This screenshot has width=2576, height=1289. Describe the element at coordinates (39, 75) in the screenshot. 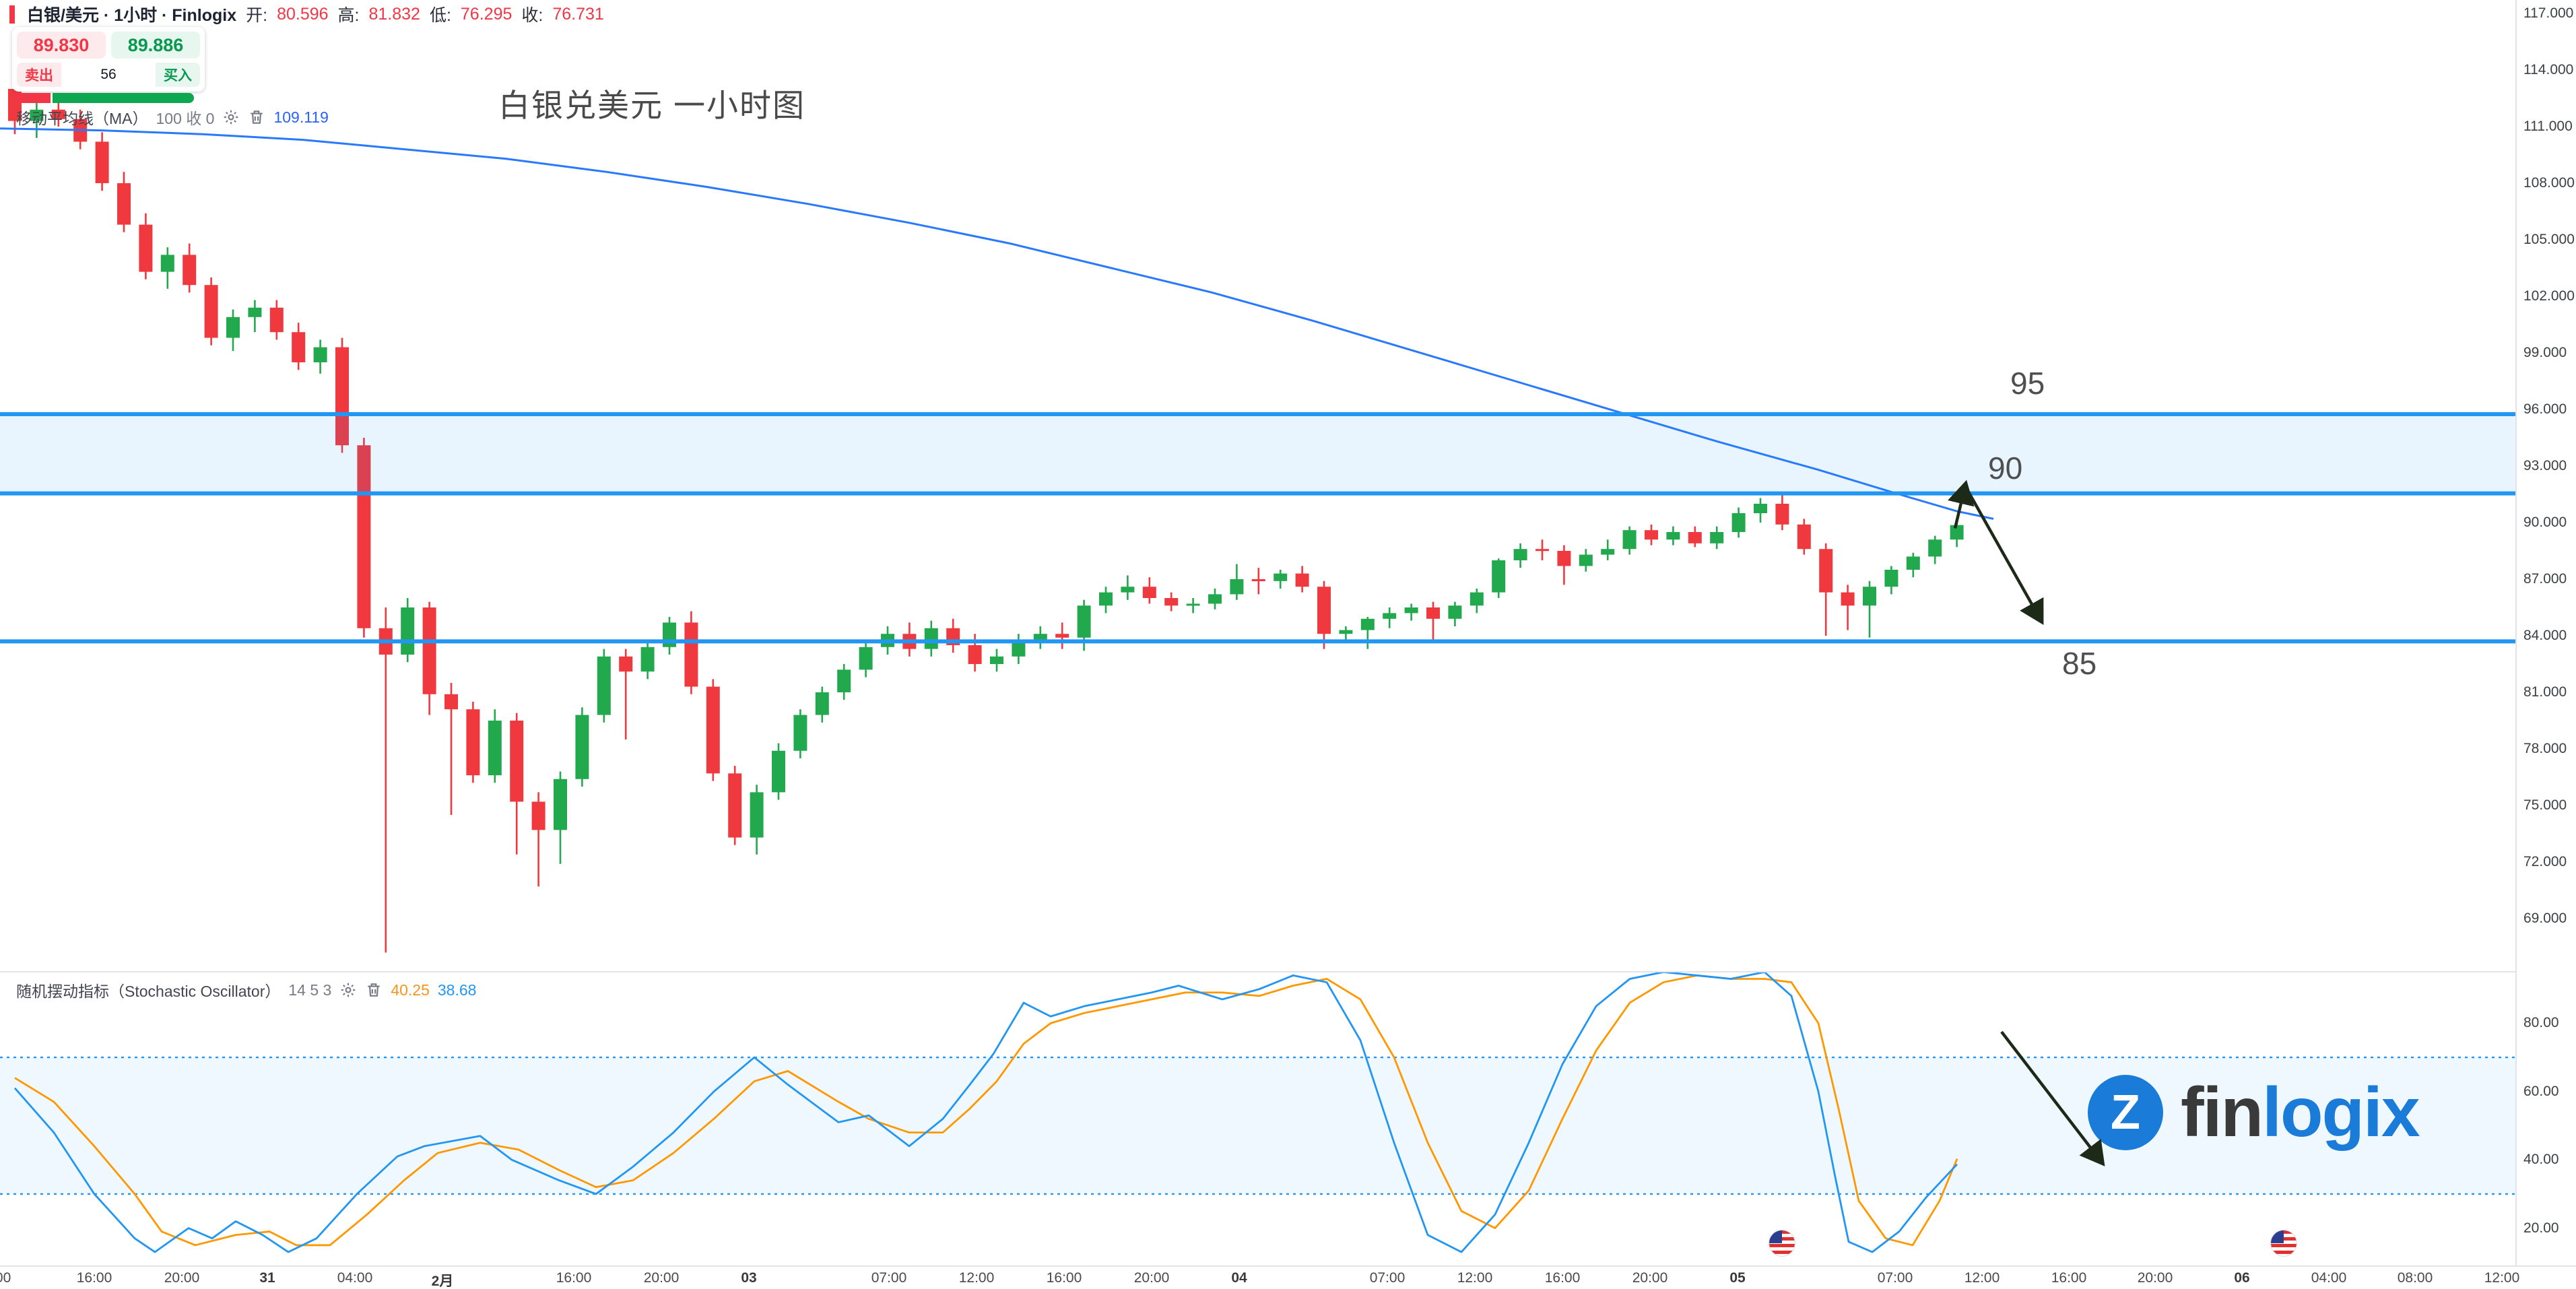

I see `sell-button: 卖出` at that location.